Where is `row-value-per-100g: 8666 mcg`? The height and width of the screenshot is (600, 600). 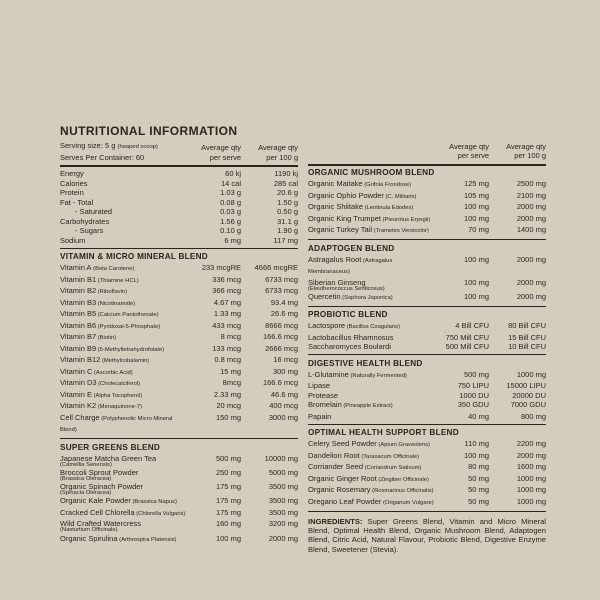 row-value-per-100g: 8666 mcg is located at coordinates (281, 325).